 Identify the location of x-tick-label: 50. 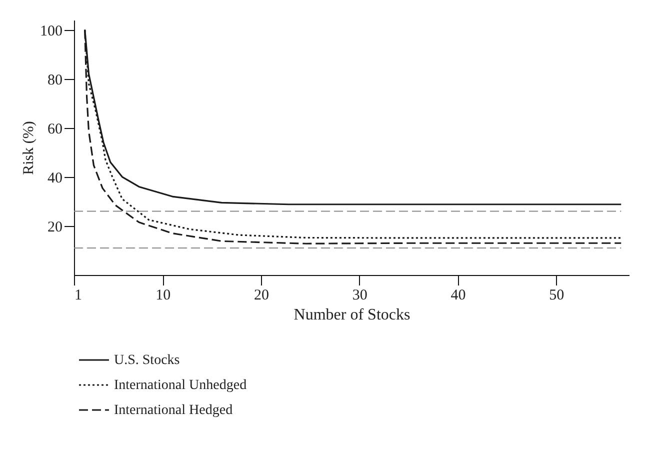
(556, 296).